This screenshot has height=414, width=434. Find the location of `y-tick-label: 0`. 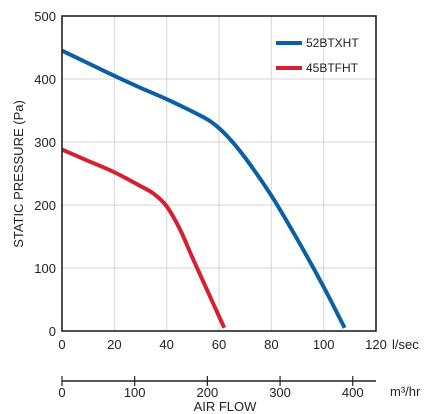

y-tick-label: 0 is located at coordinates (52, 331).